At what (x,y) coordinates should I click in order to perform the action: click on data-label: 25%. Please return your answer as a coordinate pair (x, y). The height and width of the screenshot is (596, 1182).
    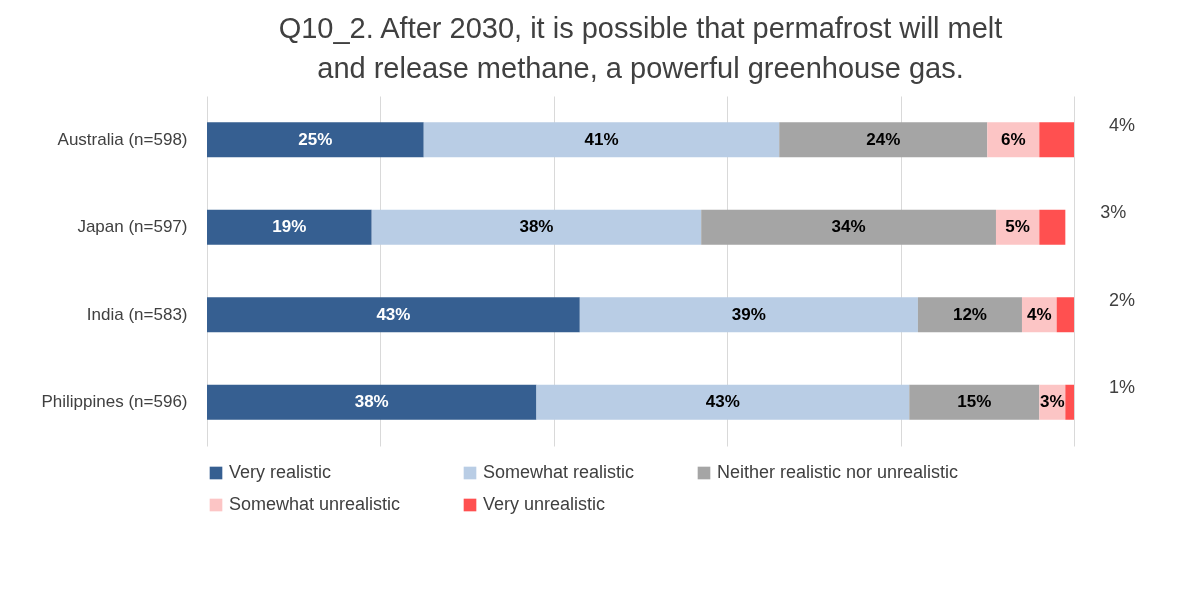
    Looking at the image, I should click on (315, 139).